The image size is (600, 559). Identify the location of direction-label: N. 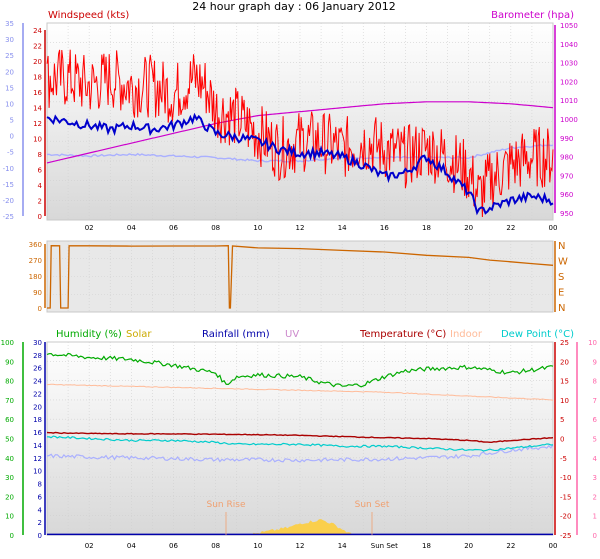
(561, 308).